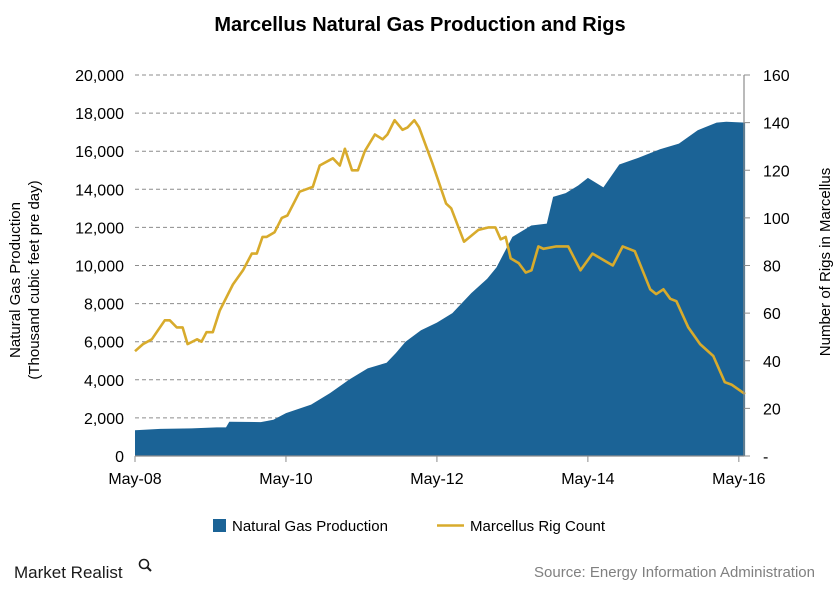  Describe the element at coordinates (99, 228) in the screenshot. I see `left-y-tick-label: 12,000` at that location.